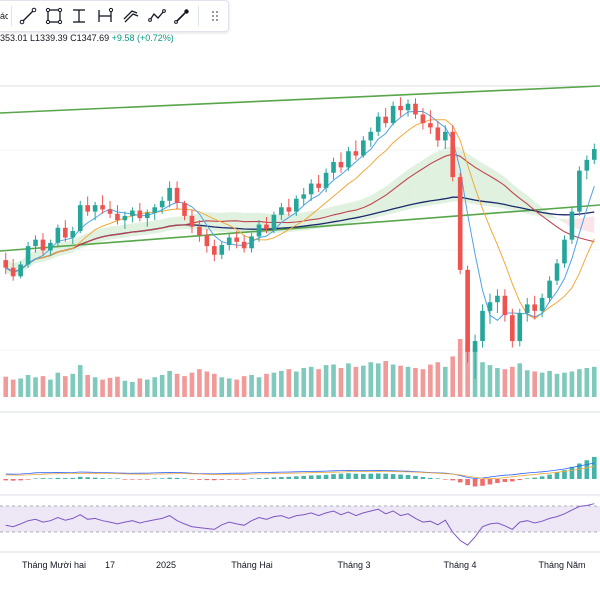  Describe the element at coordinates (54, 16) in the screenshot. I see `rectangle-icon` at that location.